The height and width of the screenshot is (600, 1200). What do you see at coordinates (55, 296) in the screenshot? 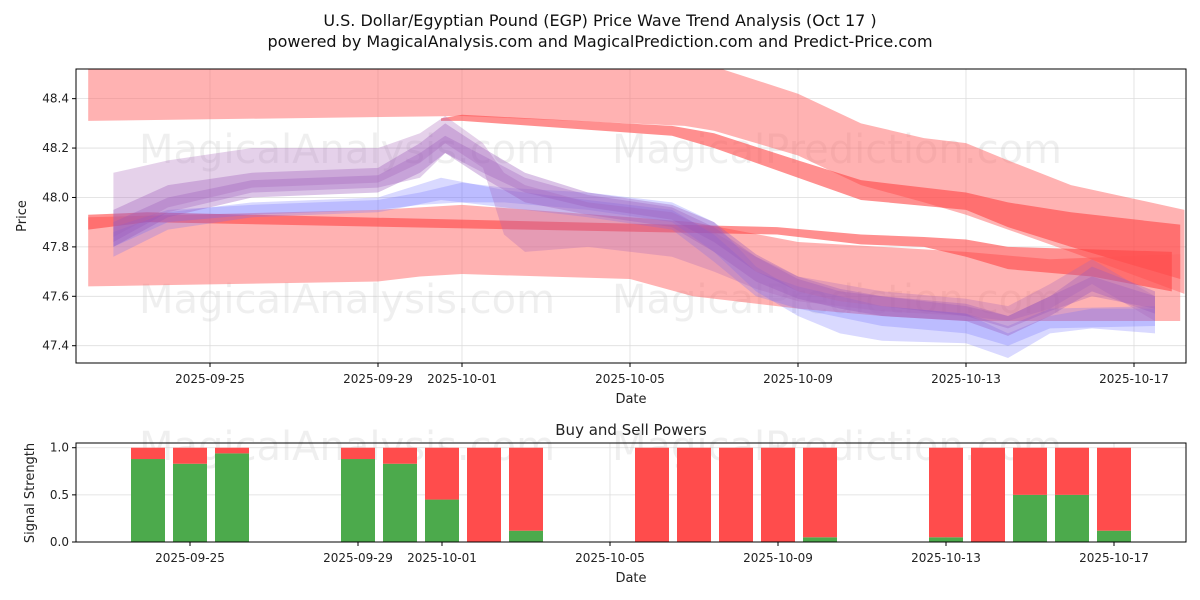
I see `y-tick-label: 47.6` at bounding box center [55, 296].